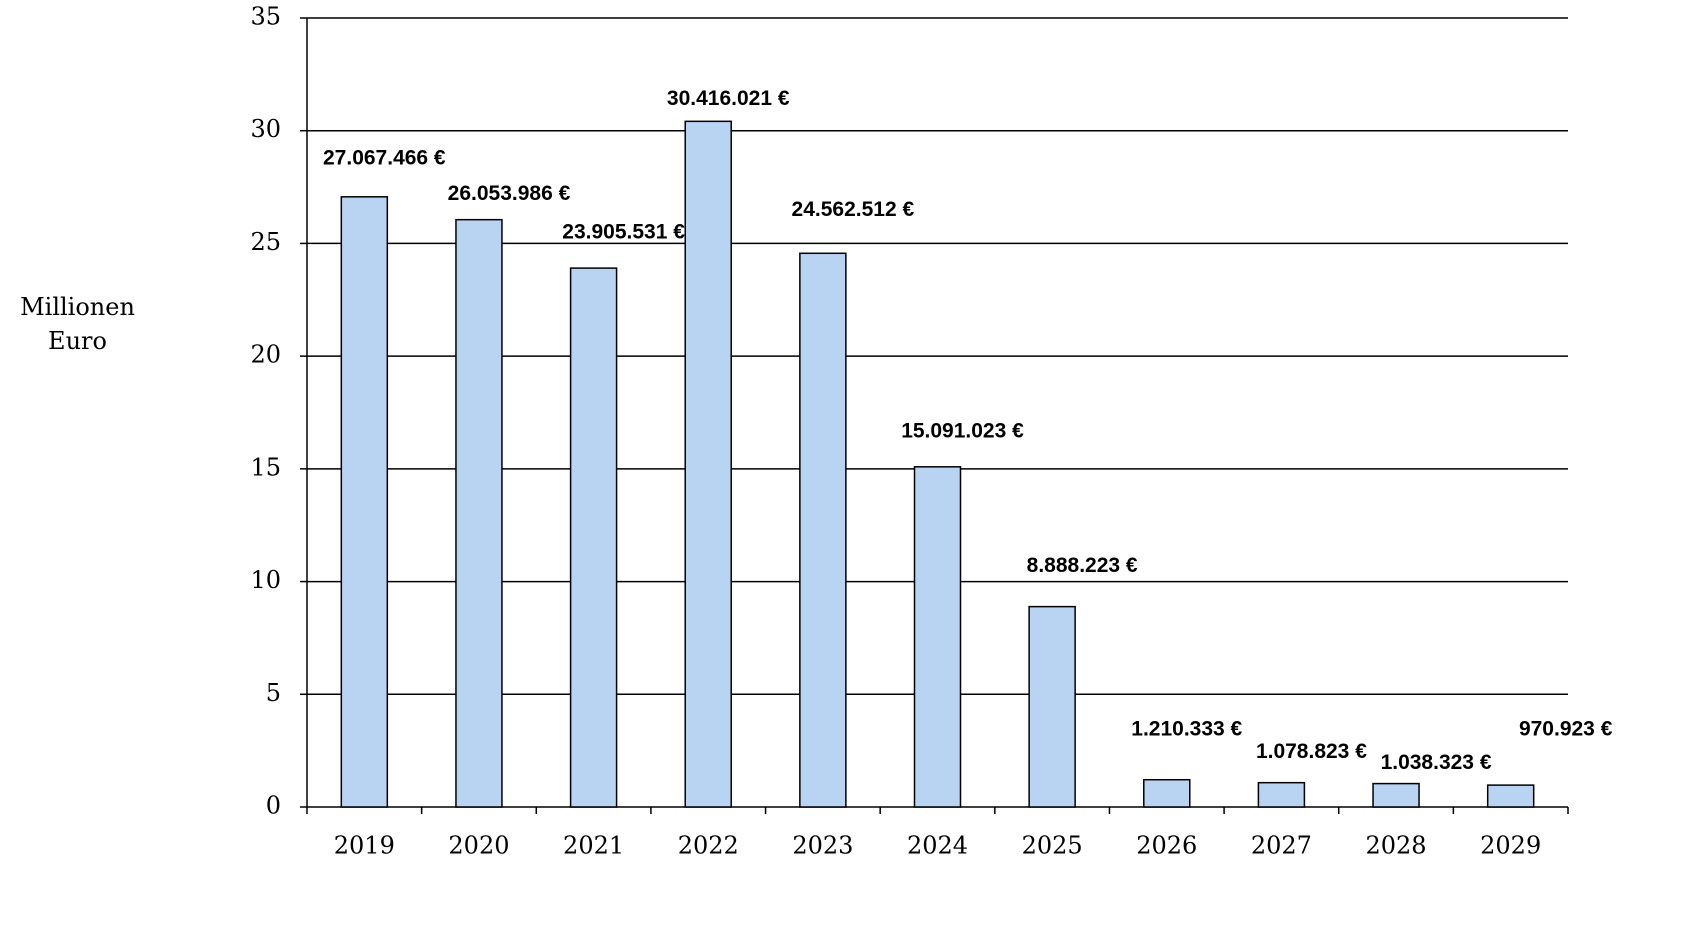 This screenshot has width=1706, height=934. I want to click on value-label: 8.888.223 €, so click(1082, 565).